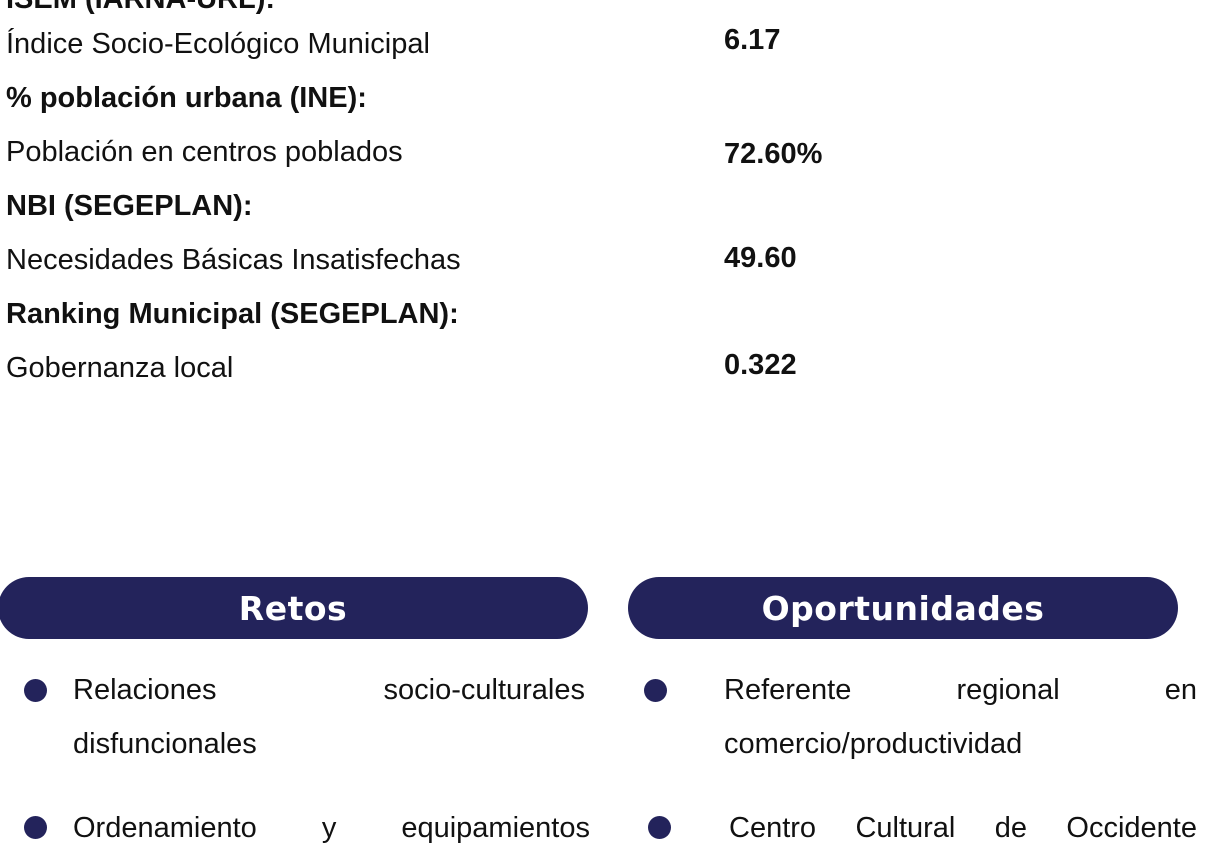  Describe the element at coordinates (905, 828) in the screenshot. I see `word: Cultural` at that location.